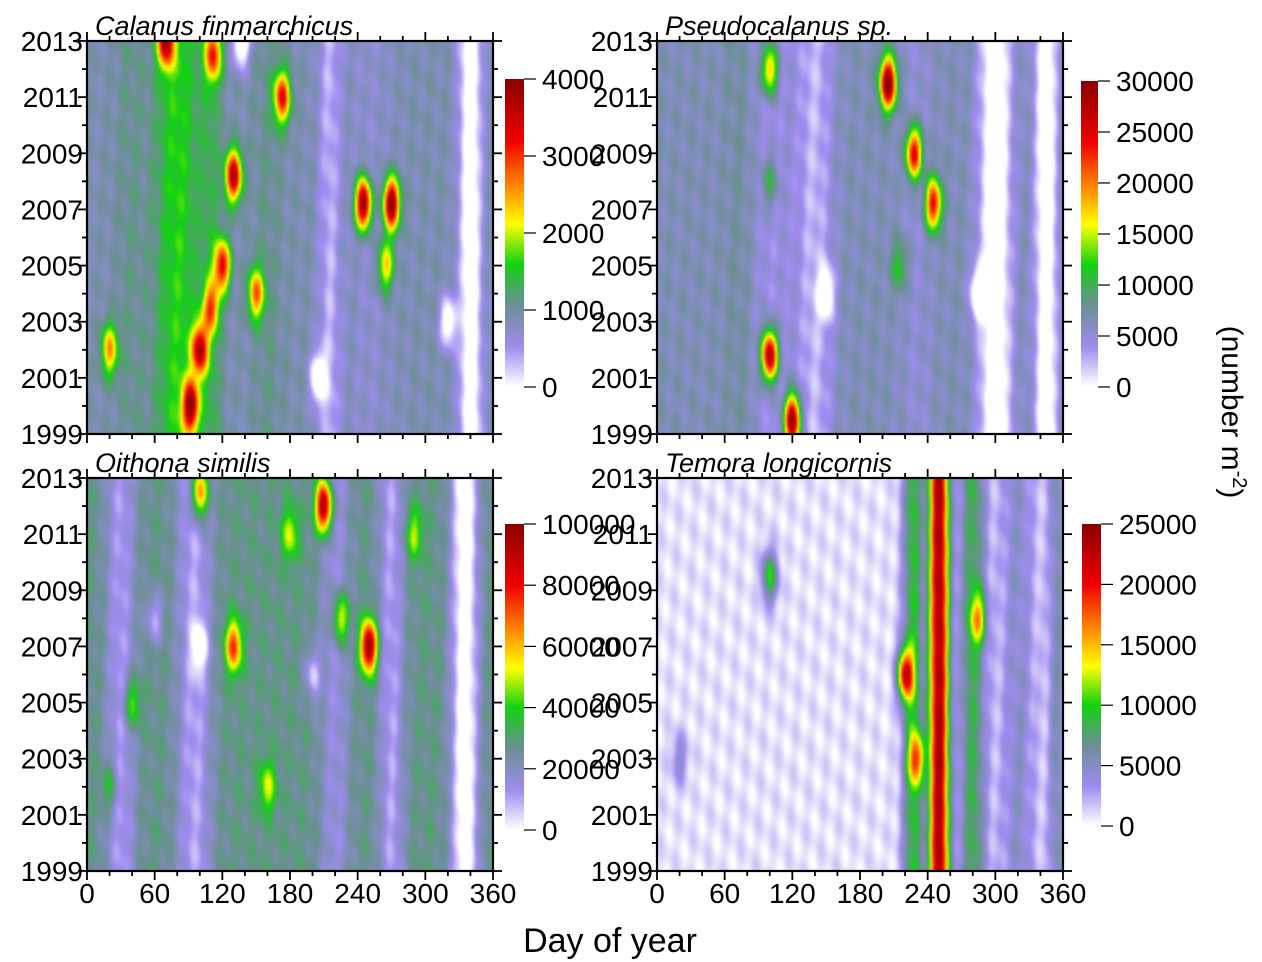 The height and width of the screenshot is (962, 1262). I want to click on panel-3-x-tick-label: 120, so click(222, 893).